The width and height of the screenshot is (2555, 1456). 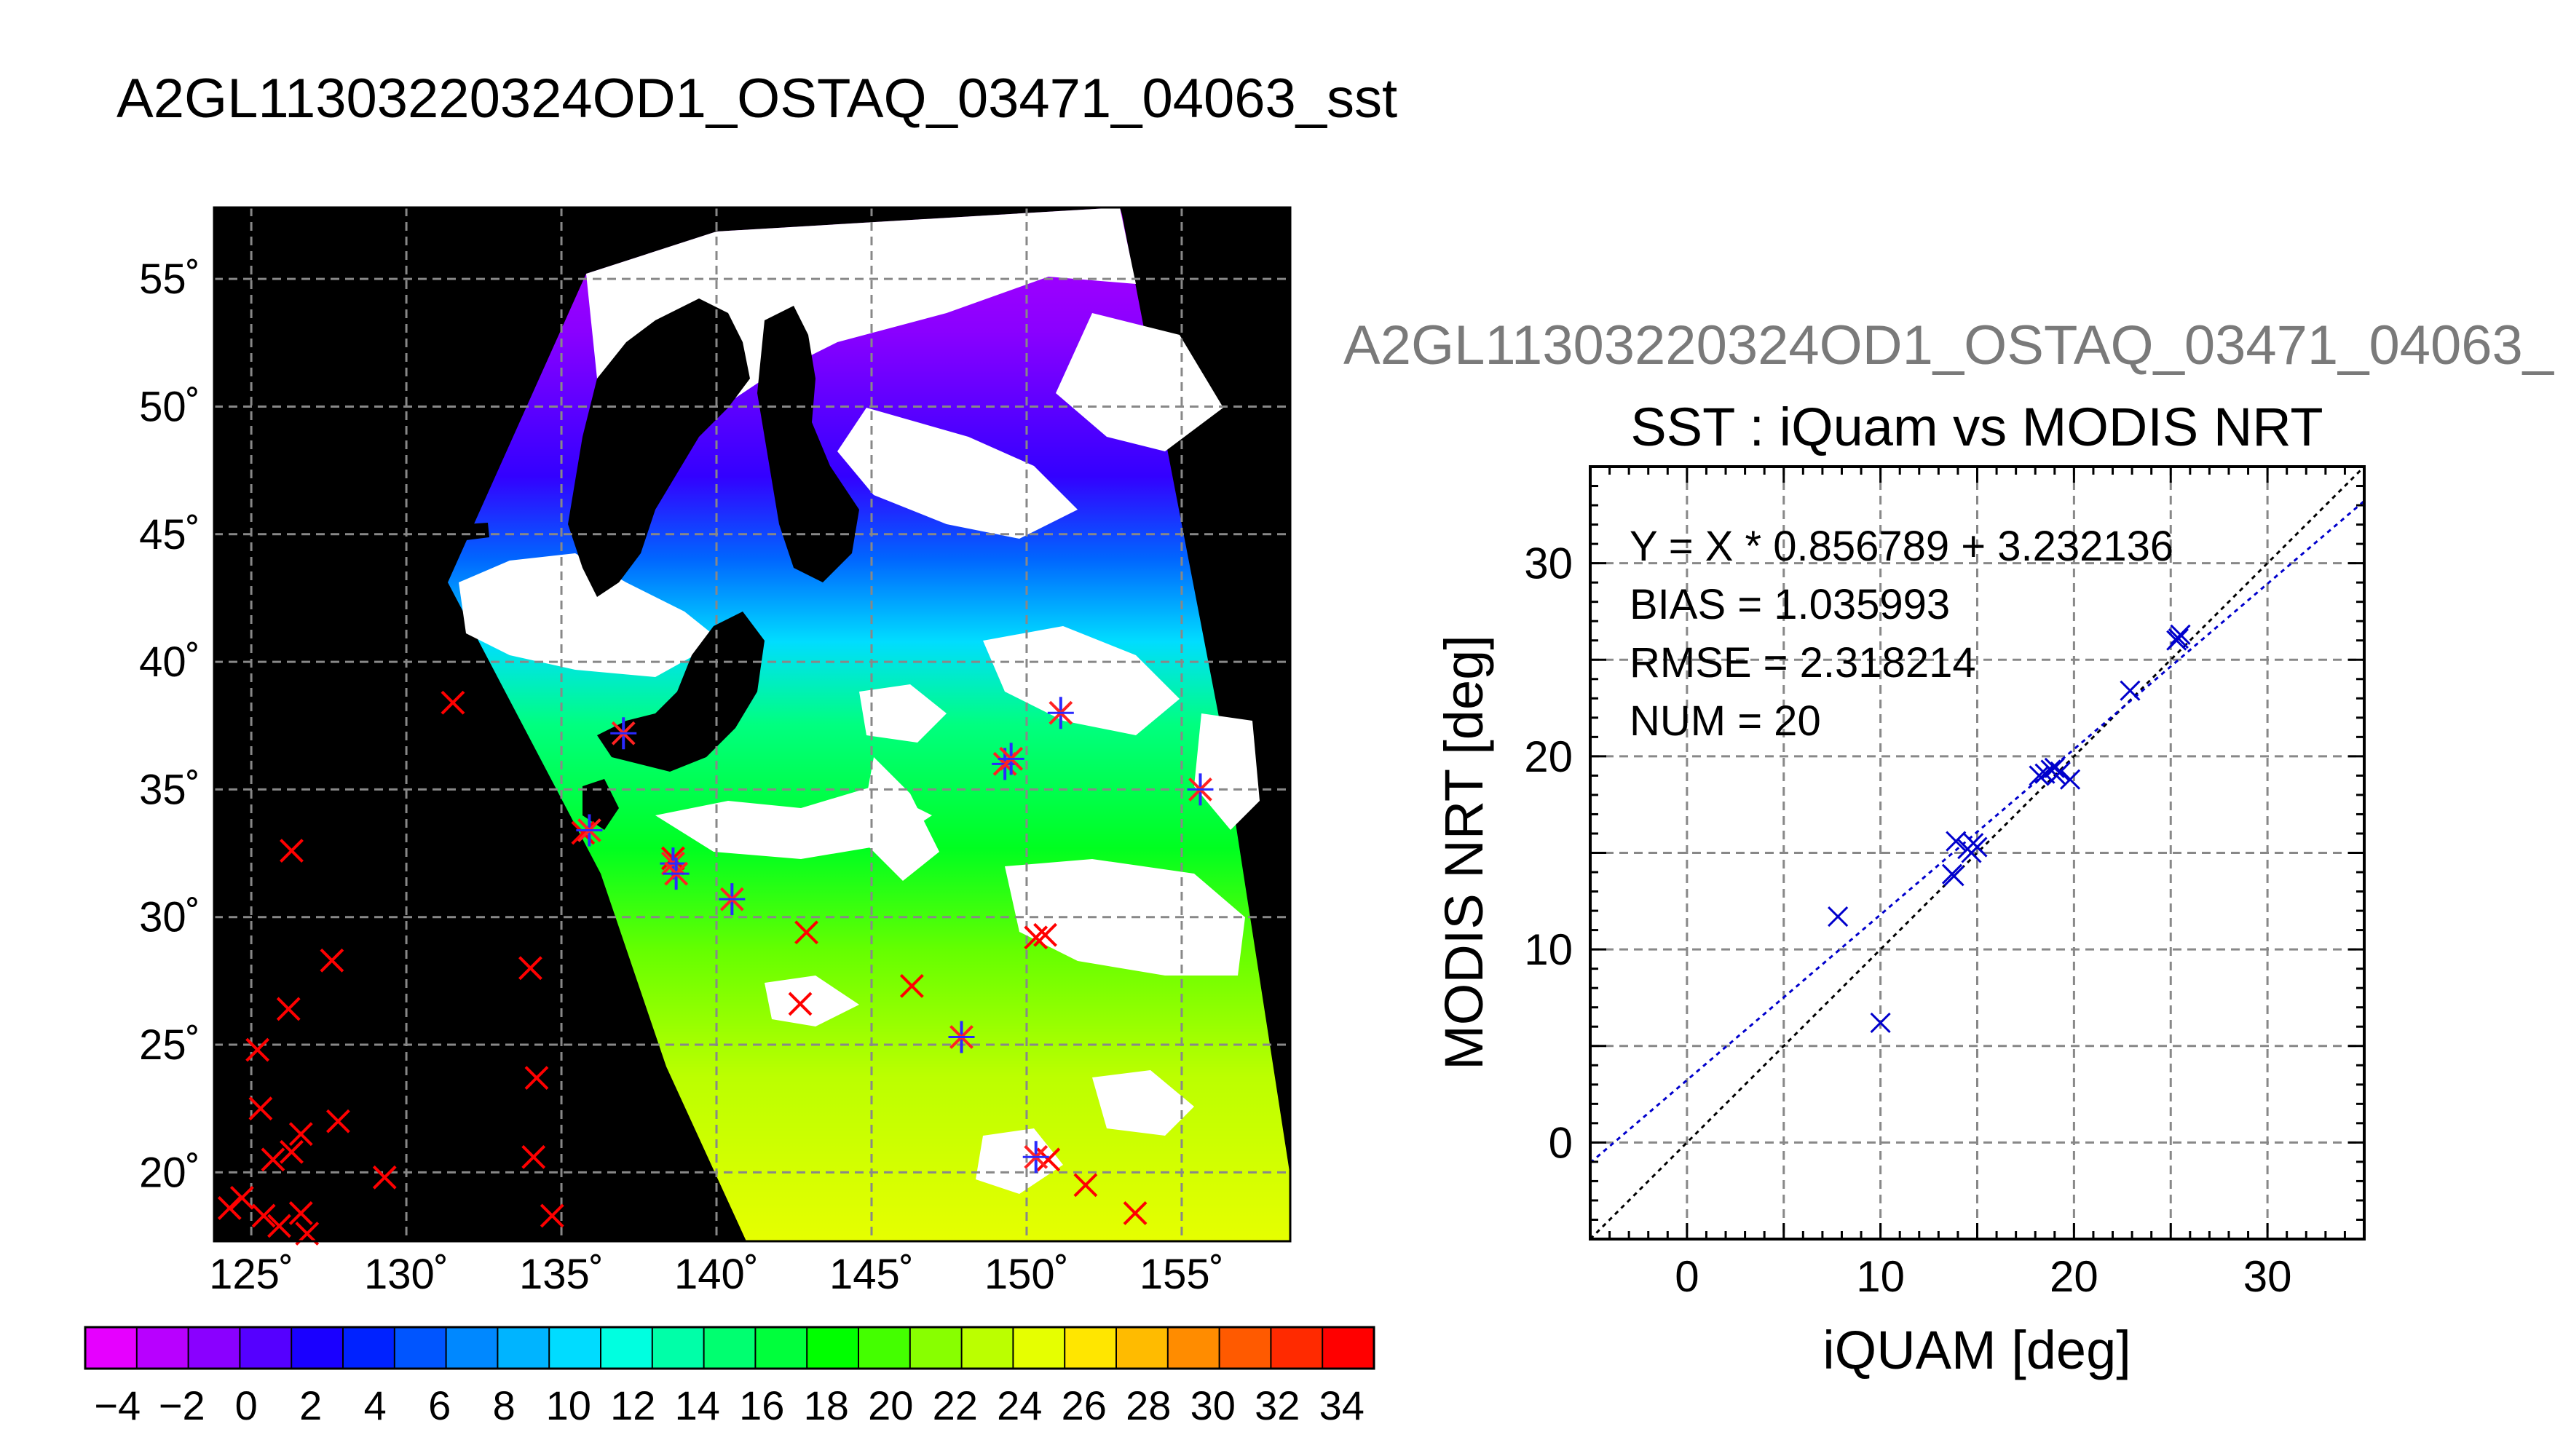 What do you see at coordinates (1342, 1405) in the screenshot?
I see `colorbar-tick-label: 34` at bounding box center [1342, 1405].